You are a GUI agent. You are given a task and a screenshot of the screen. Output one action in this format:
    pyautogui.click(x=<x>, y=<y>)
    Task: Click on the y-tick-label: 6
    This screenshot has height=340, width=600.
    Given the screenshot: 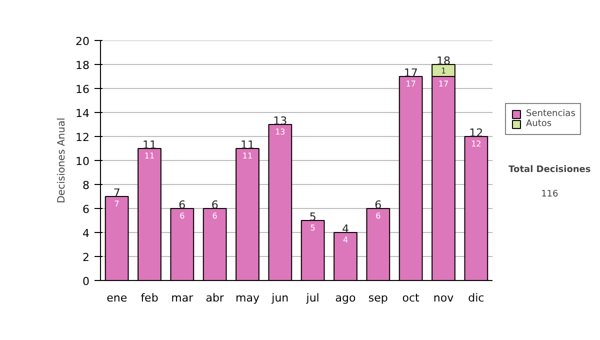 What is the action you would take?
    pyautogui.click(x=86, y=209)
    